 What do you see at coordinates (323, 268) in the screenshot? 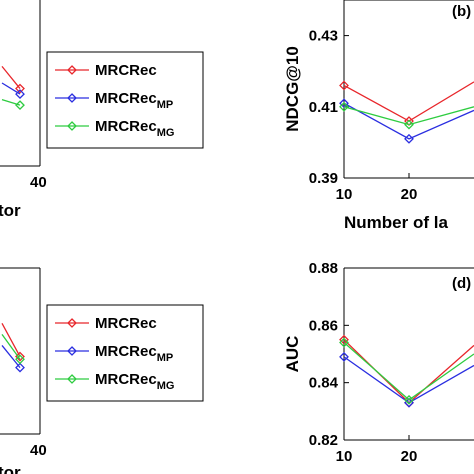
I see `y-tick-label: 0.88` at bounding box center [323, 268].